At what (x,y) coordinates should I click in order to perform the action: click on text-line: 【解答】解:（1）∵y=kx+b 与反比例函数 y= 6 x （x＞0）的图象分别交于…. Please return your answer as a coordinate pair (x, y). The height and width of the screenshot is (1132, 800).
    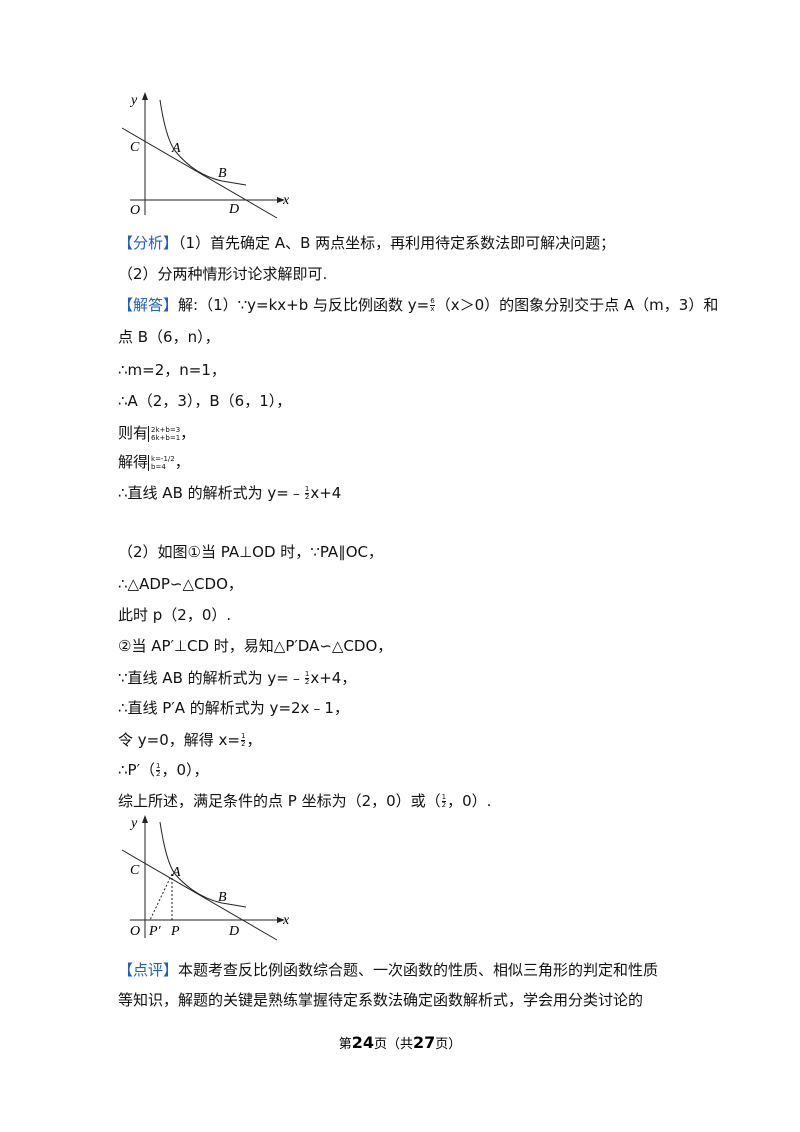
    Looking at the image, I should click on (418, 305).